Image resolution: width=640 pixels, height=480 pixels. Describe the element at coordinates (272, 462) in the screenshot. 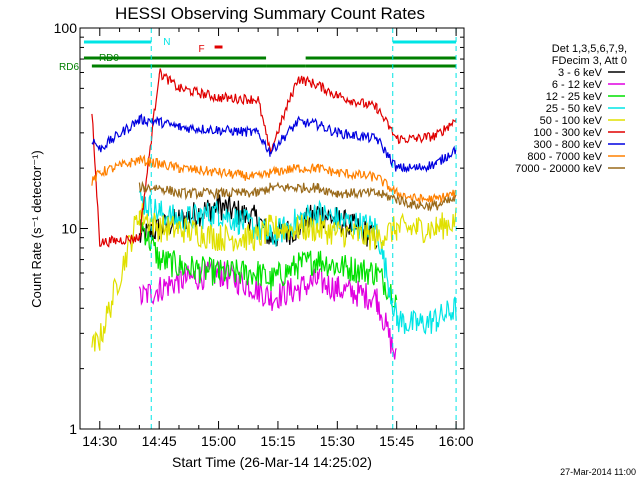

I see `x-axis-title: Start Time (26-Mar-14 14:25:02)` at that location.